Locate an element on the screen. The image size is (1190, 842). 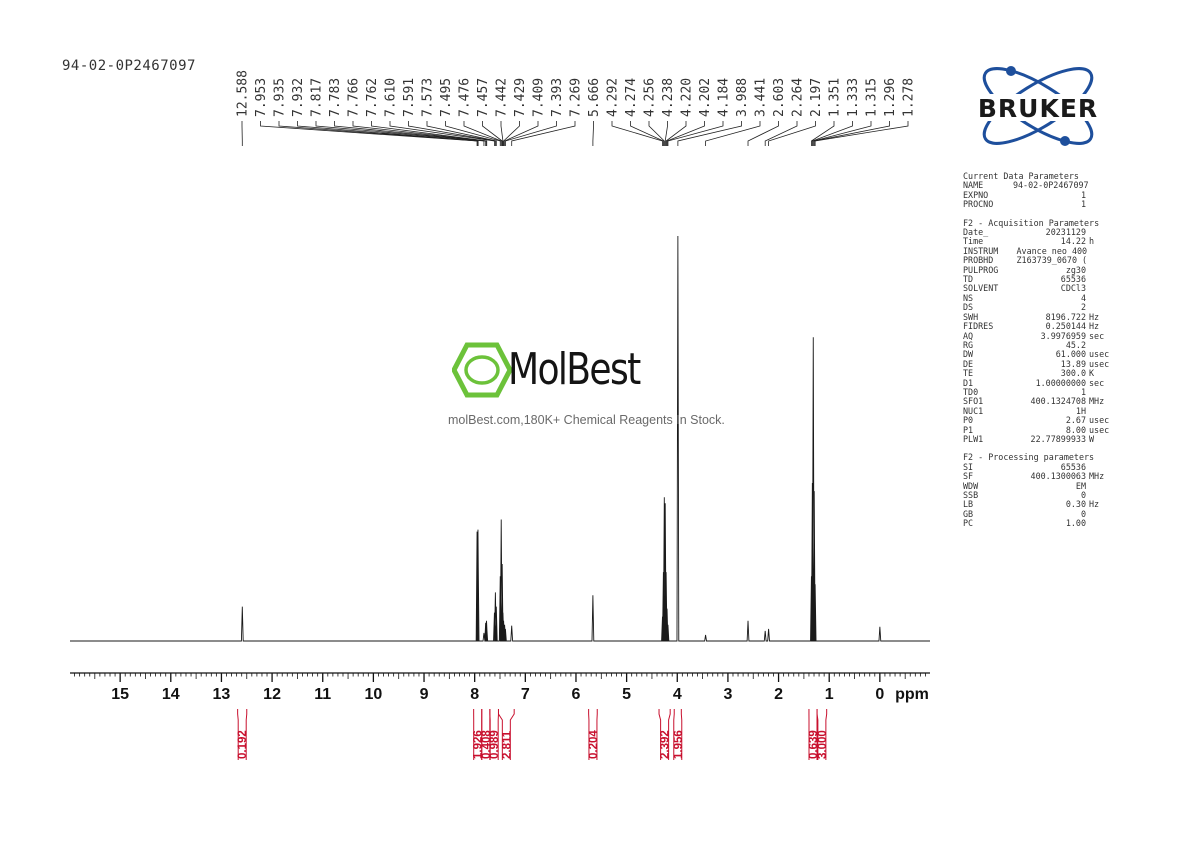
x-tick-label: 4 is located at coordinates (677, 694).